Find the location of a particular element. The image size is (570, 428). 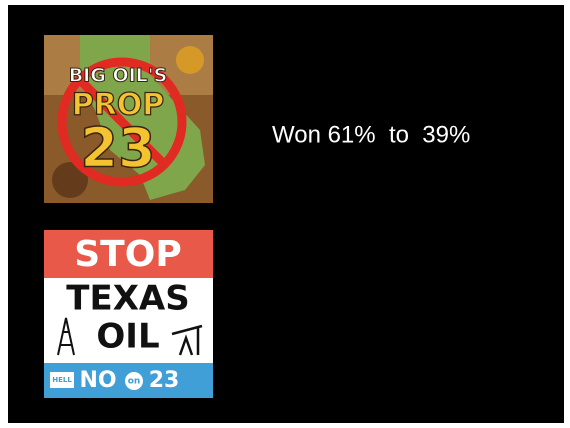

image-text: NO is located at coordinates (97, 380).